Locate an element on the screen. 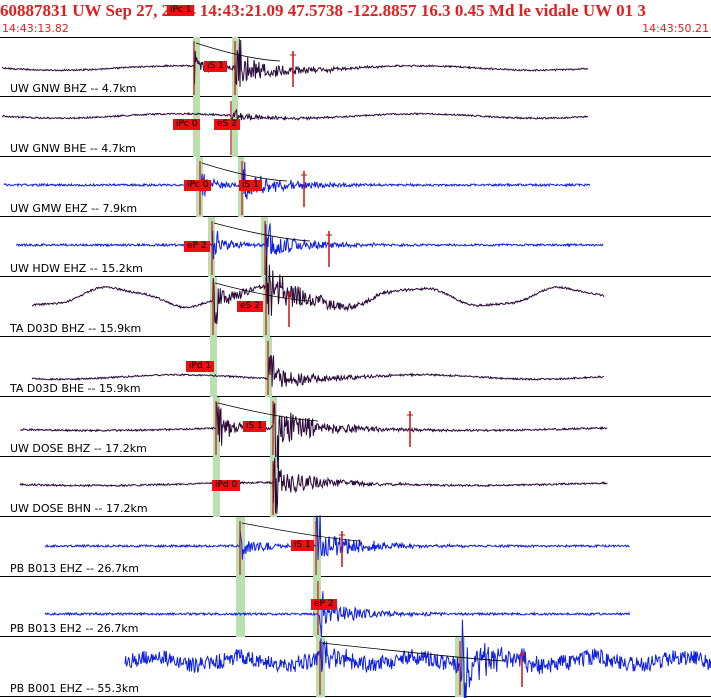 This screenshot has height=698, width=711. trace-label: UW DOSE BHN -- 17.2km is located at coordinates (79, 508).